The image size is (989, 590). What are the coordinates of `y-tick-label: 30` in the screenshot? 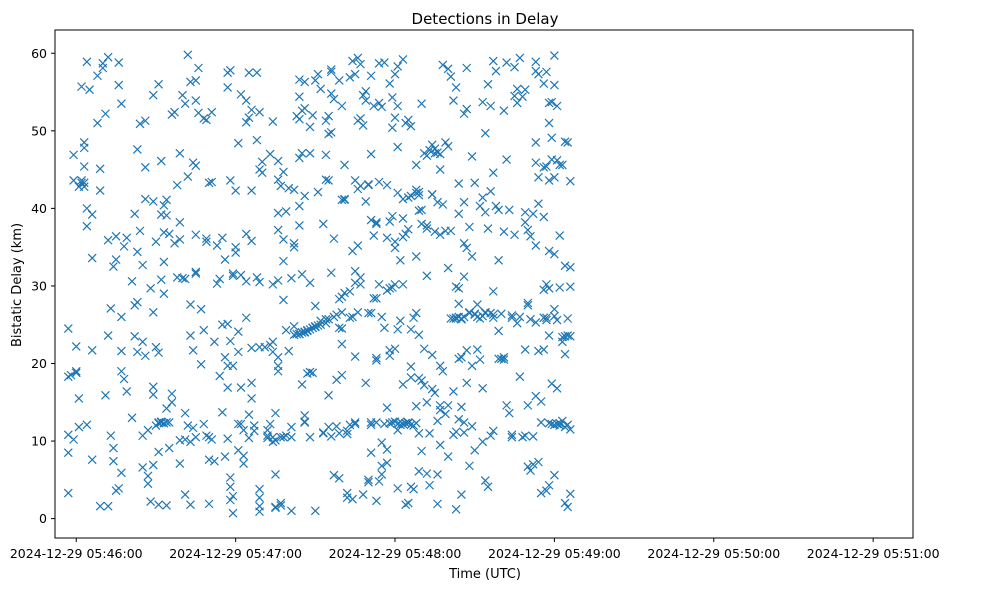 It's located at (39, 285).